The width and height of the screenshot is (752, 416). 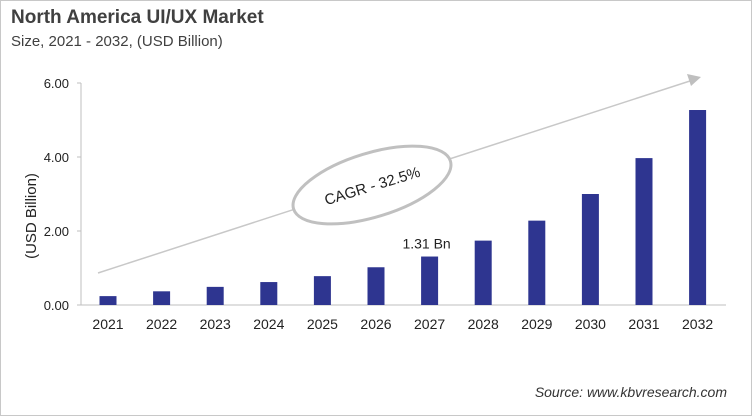 What do you see at coordinates (697, 324) in the screenshot?
I see `x-tick-label: 2032` at bounding box center [697, 324].